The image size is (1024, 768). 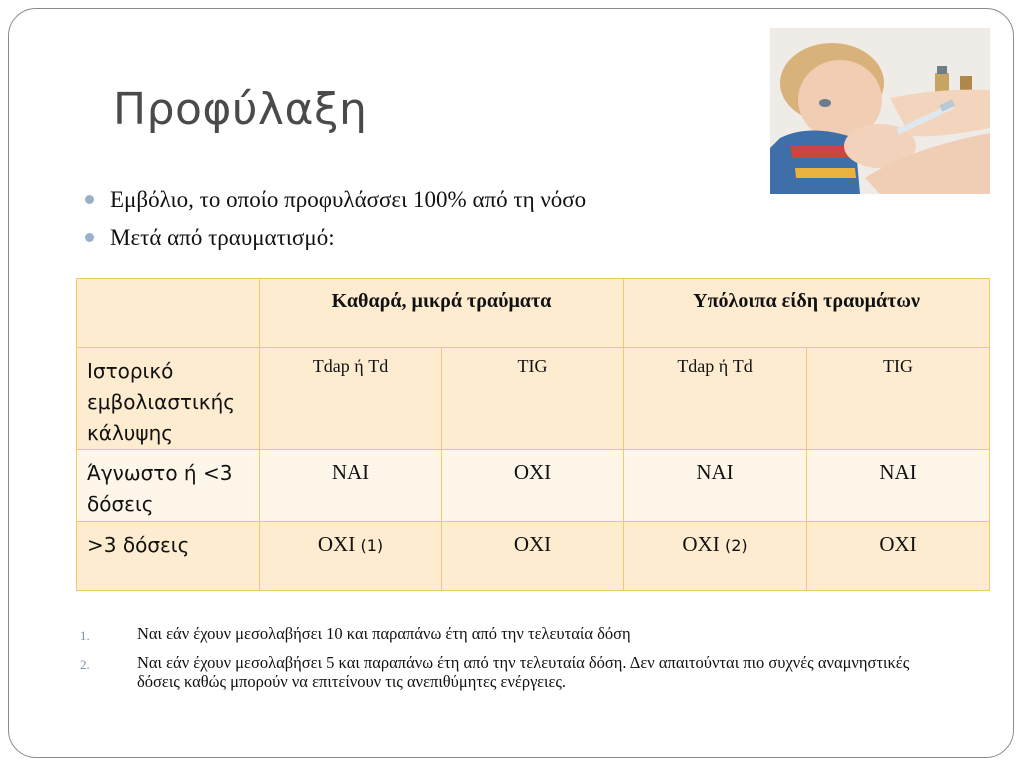 What do you see at coordinates (222, 237) in the screenshot?
I see `bullet-text: Μετά από τραυματισμό:` at bounding box center [222, 237].